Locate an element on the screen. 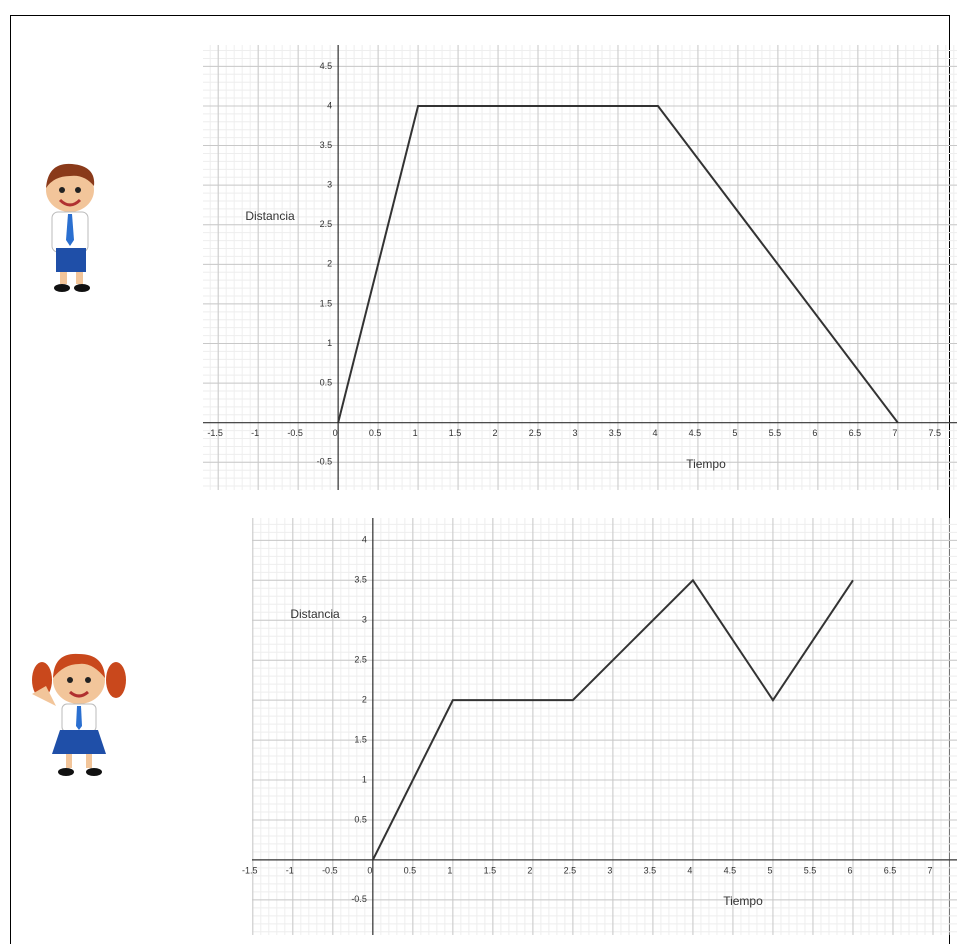 The height and width of the screenshot is (944, 960). boy-illustration is located at coordinates (70, 227).